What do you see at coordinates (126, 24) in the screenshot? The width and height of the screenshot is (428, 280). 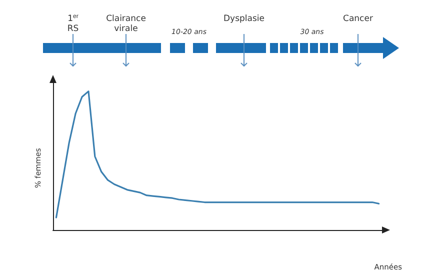 I see `text: Clairance virale` at bounding box center [126, 24].